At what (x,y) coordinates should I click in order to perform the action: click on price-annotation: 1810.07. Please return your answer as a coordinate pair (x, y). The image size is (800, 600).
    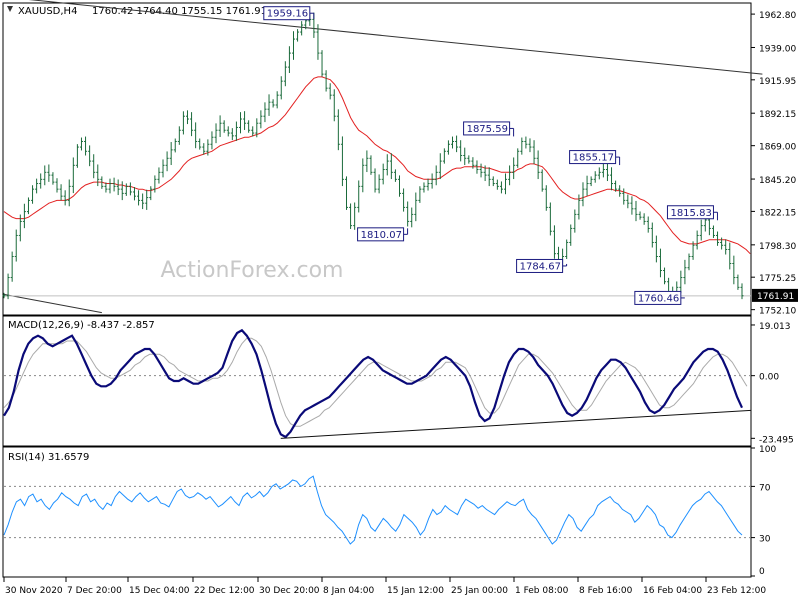
    Looking at the image, I should click on (383, 234).